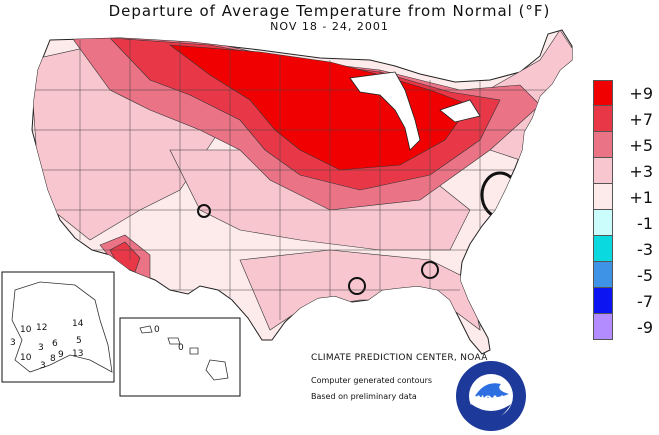 The image size is (659, 435). What do you see at coordinates (641, 93) in the screenshot?
I see `legend-label: +9` at bounding box center [641, 93].